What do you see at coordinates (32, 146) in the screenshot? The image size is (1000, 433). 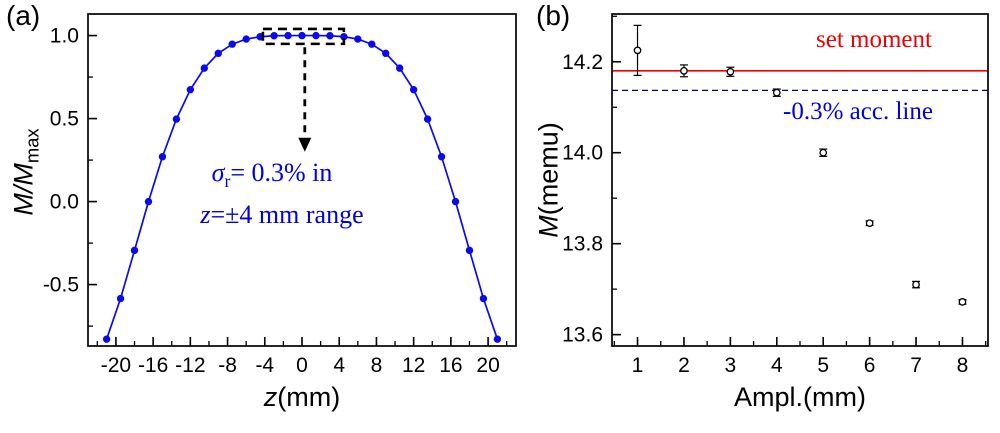 I see `panel-a-ylabel-subscript: max` at bounding box center [32, 146].